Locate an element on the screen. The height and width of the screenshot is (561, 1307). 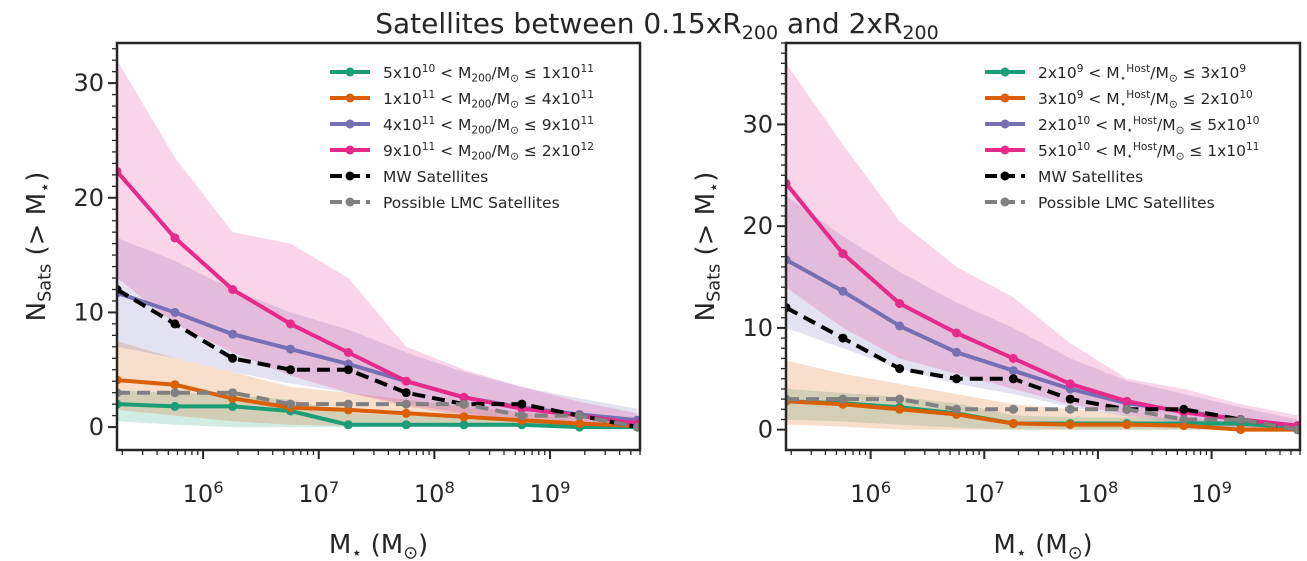
legend-item: 2x109 < M⋆Host/M⊙ ≤ 3x109 is located at coordinates (1115, 73).